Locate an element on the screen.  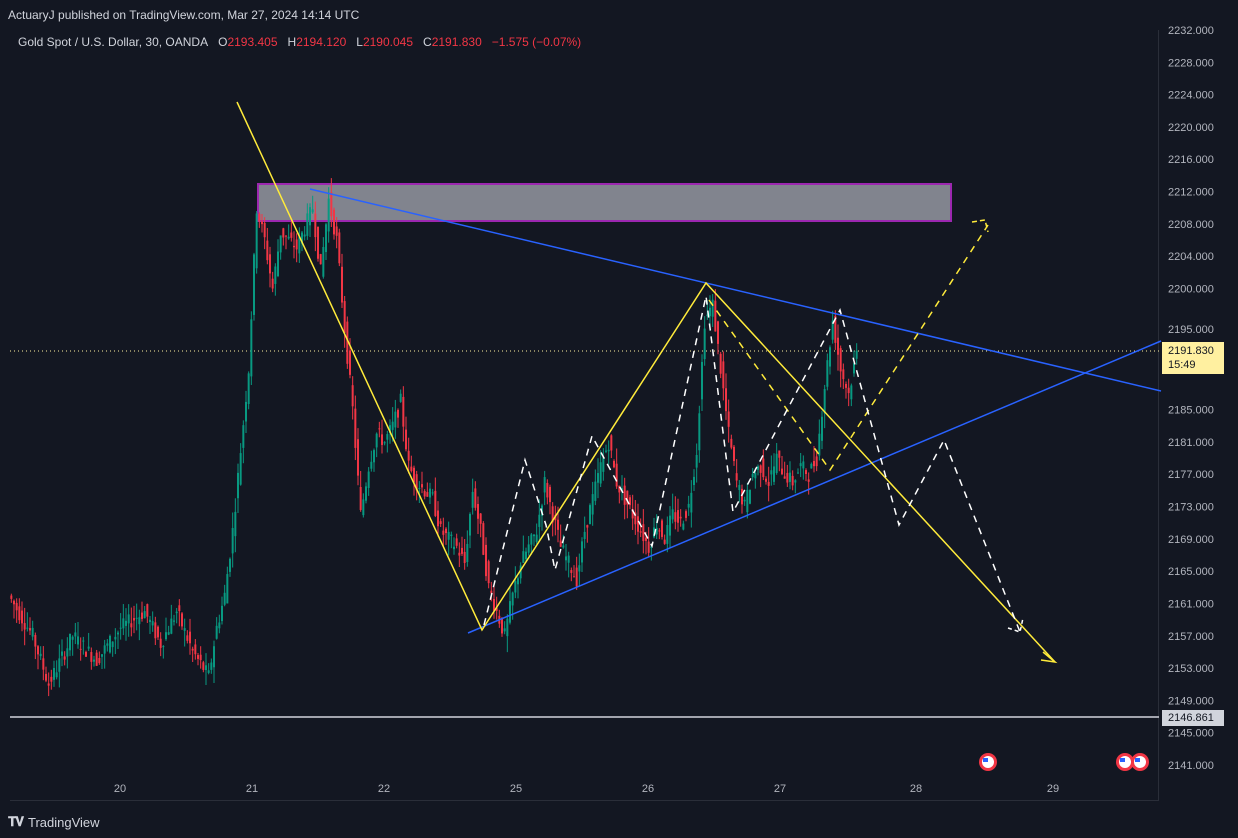
y-tick-label: 2212.000 is located at coordinates (1191, 193).